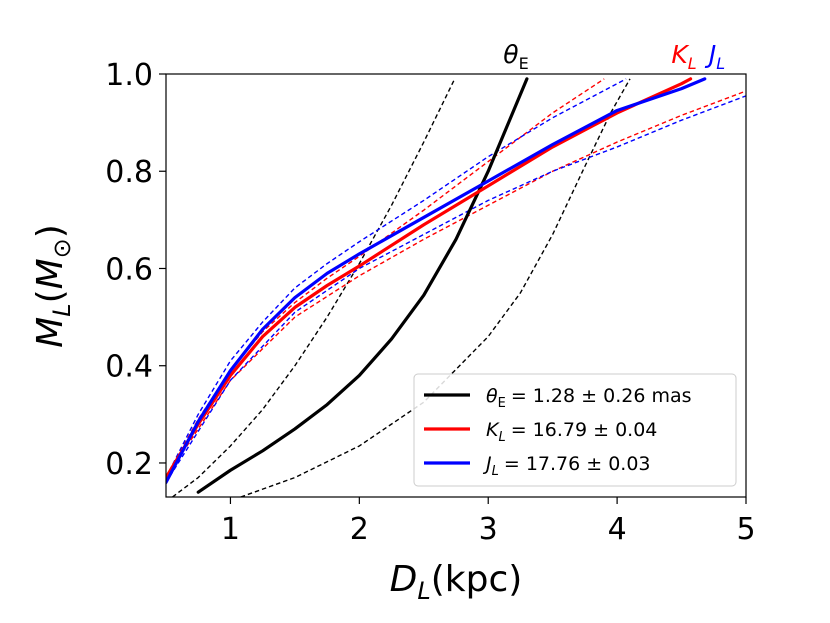 This screenshot has height=623, width=830. What do you see at coordinates (359, 529) in the screenshot?
I see `x-tick-label: 2` at bounding box center [359, 529].